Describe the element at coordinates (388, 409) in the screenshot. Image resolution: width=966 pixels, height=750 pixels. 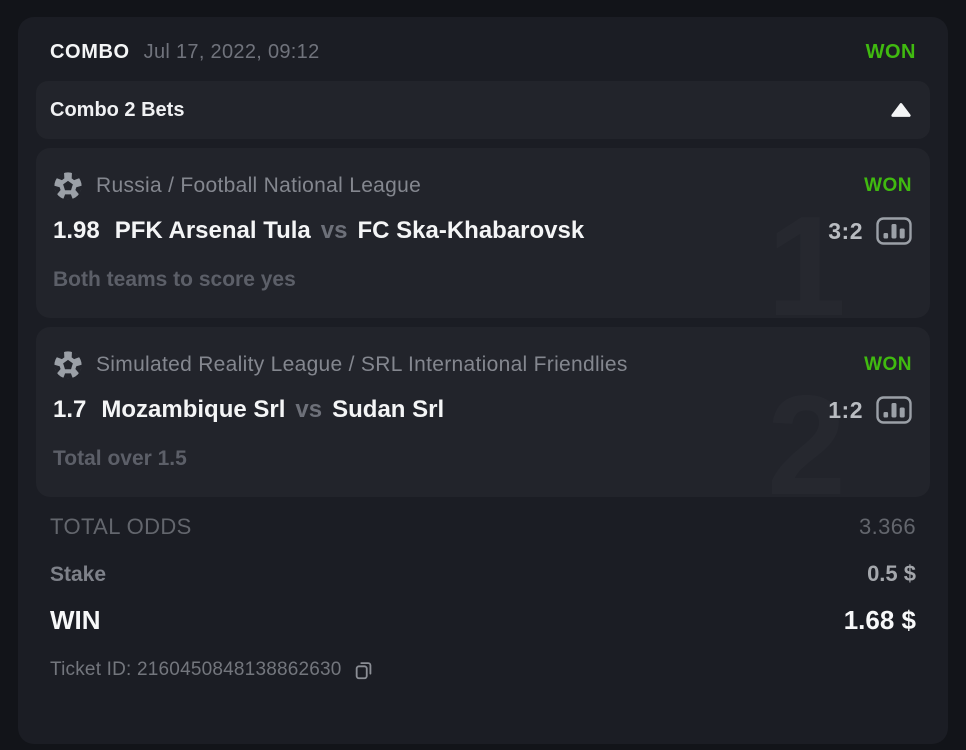
I see `away-team: Sudan Srl` at that location.